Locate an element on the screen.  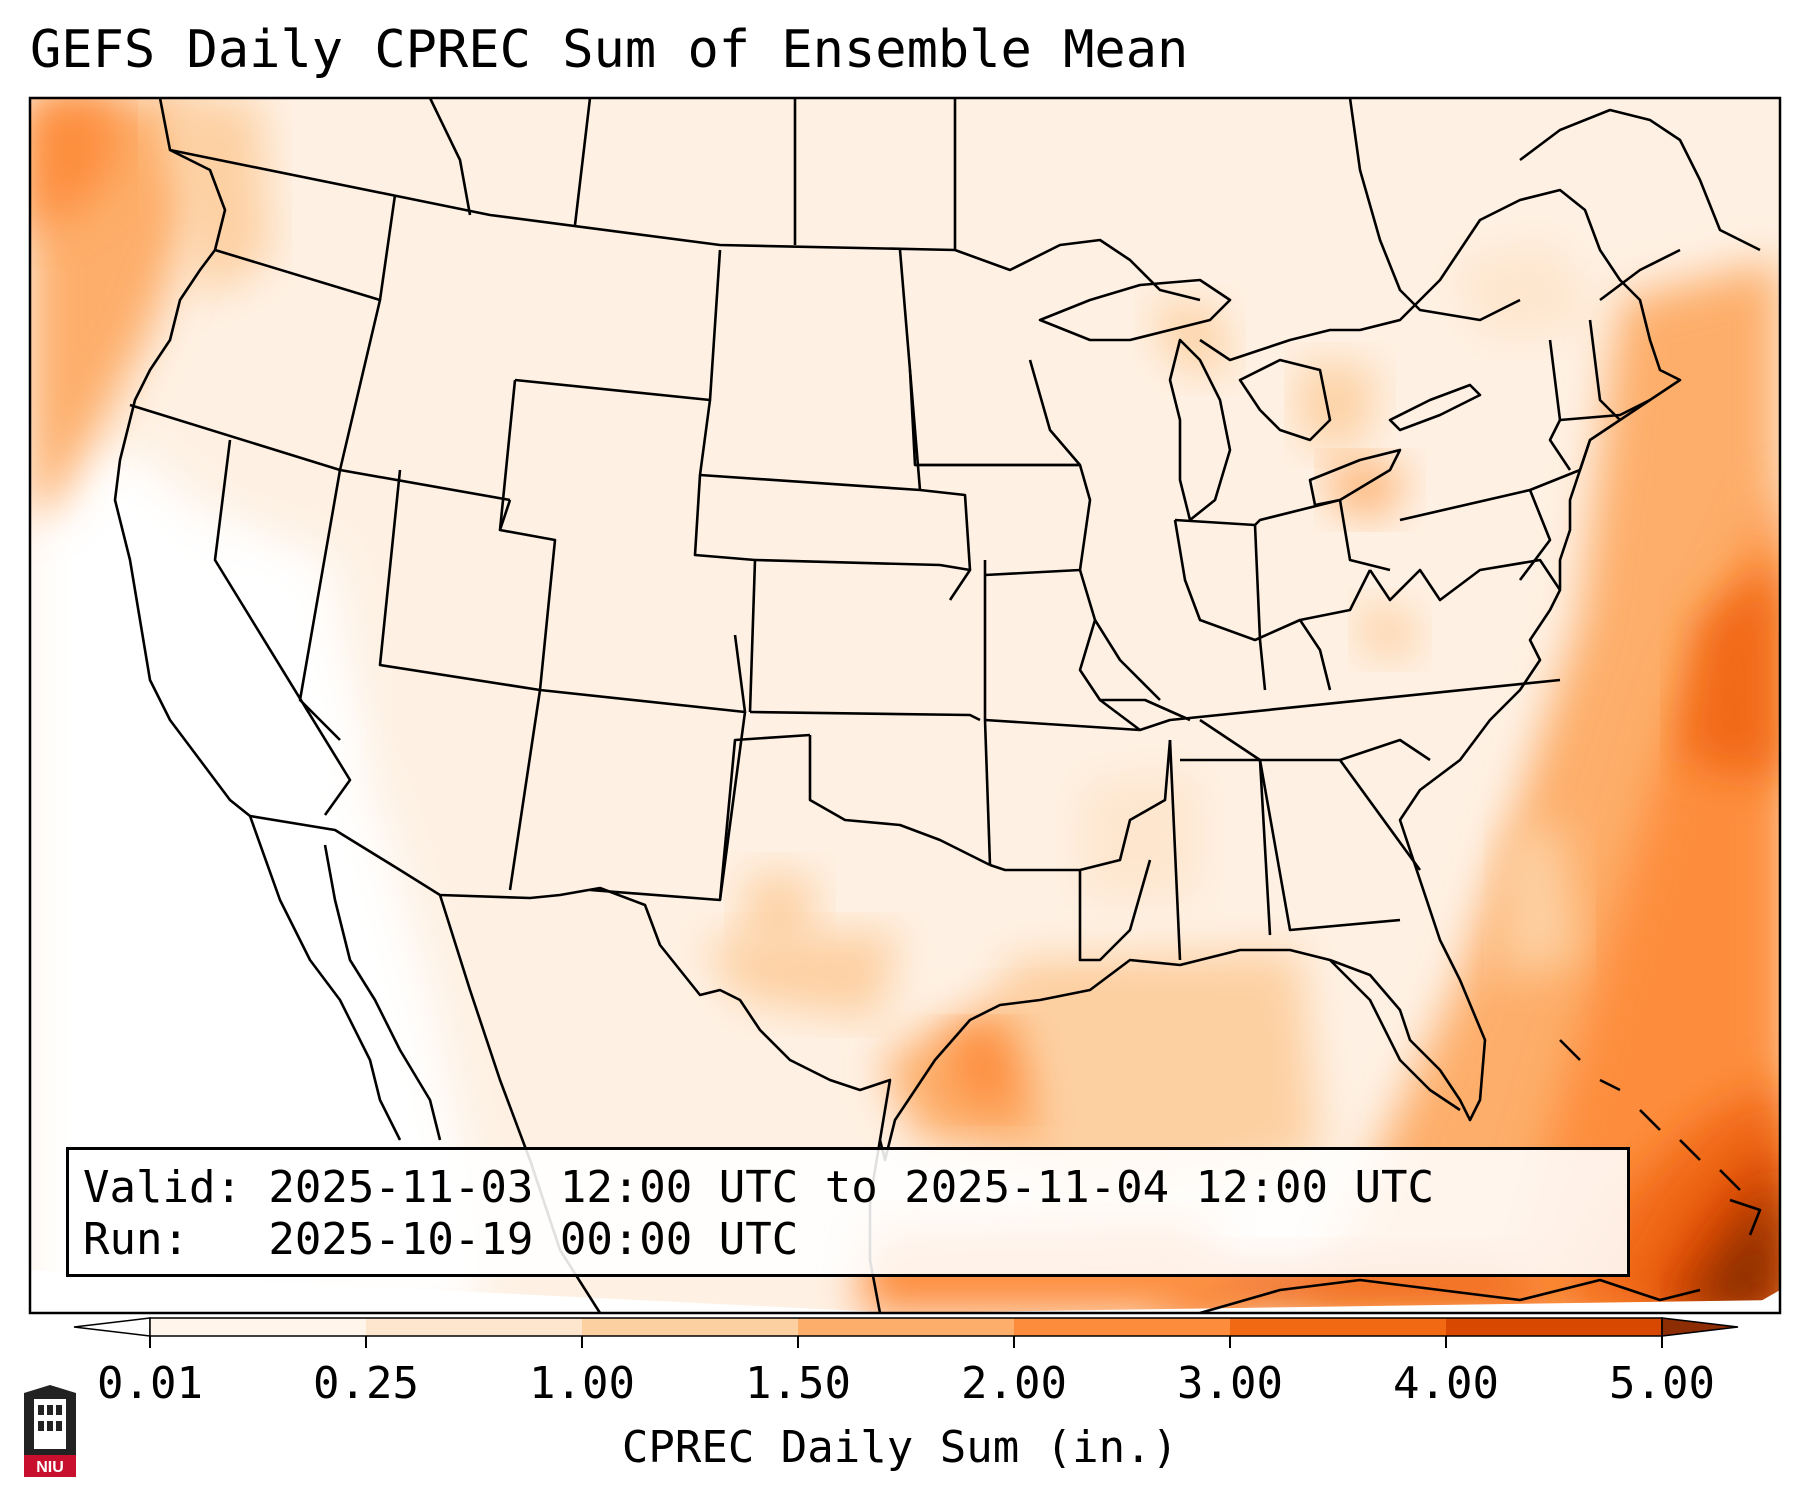
projection-edge is located at coordinates (905, 1291).